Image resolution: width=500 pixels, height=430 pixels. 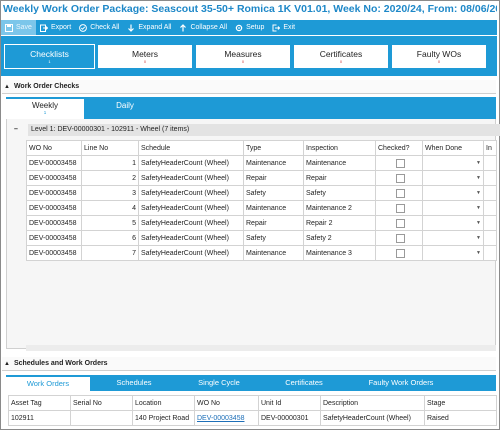 What do you see at coordinates (163, 403) in the screenshot?
I see `col-location: Location` at bounding box center [163, 403].